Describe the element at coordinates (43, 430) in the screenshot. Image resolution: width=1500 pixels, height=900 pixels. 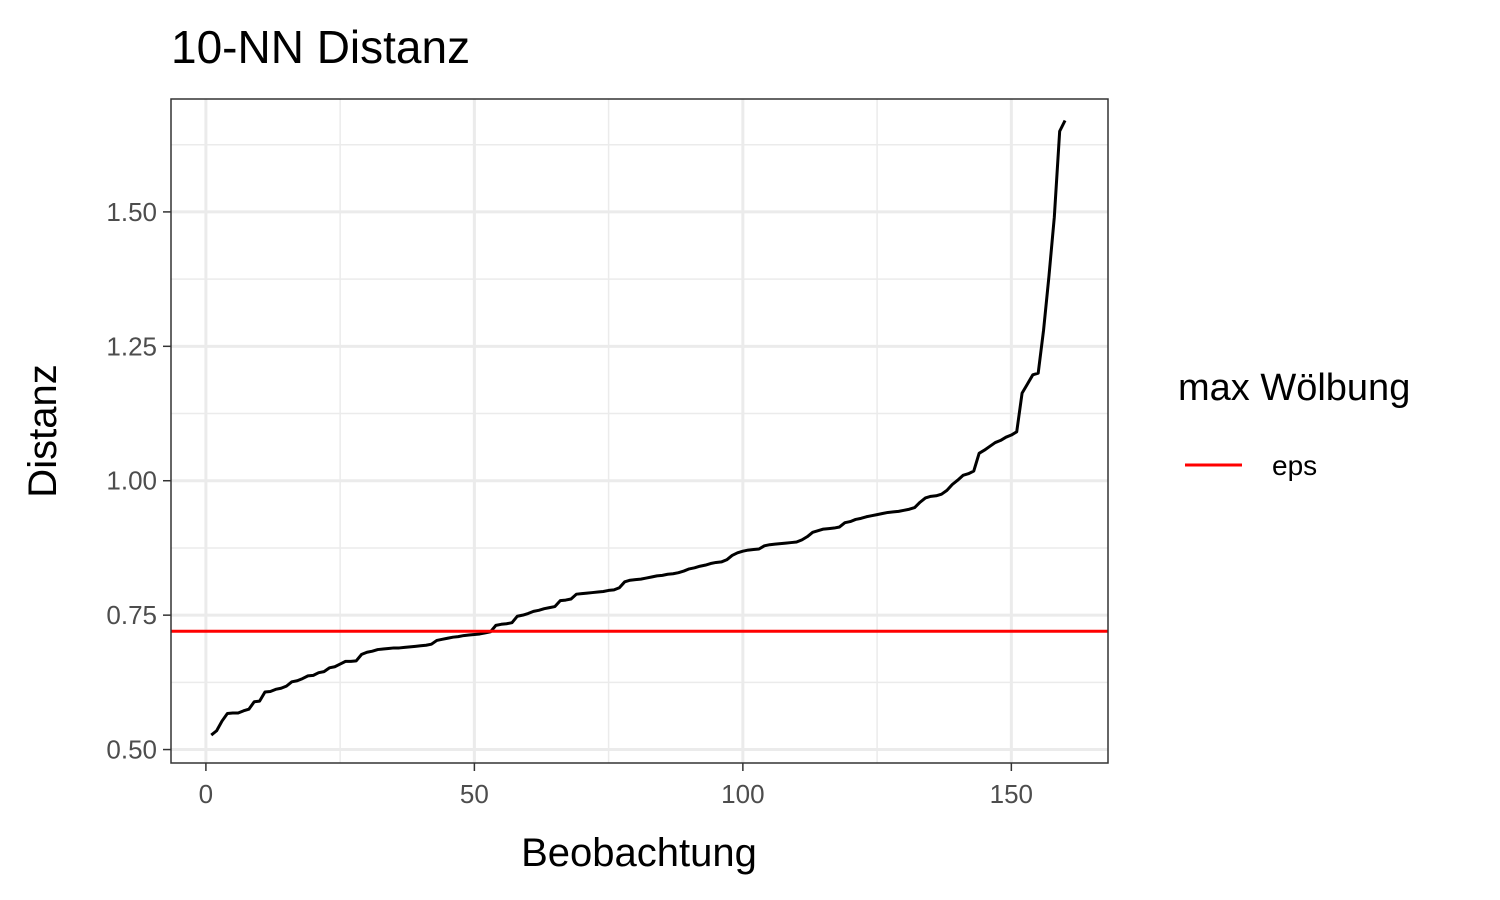
I see `y-axis-title: Distanz` at that location.